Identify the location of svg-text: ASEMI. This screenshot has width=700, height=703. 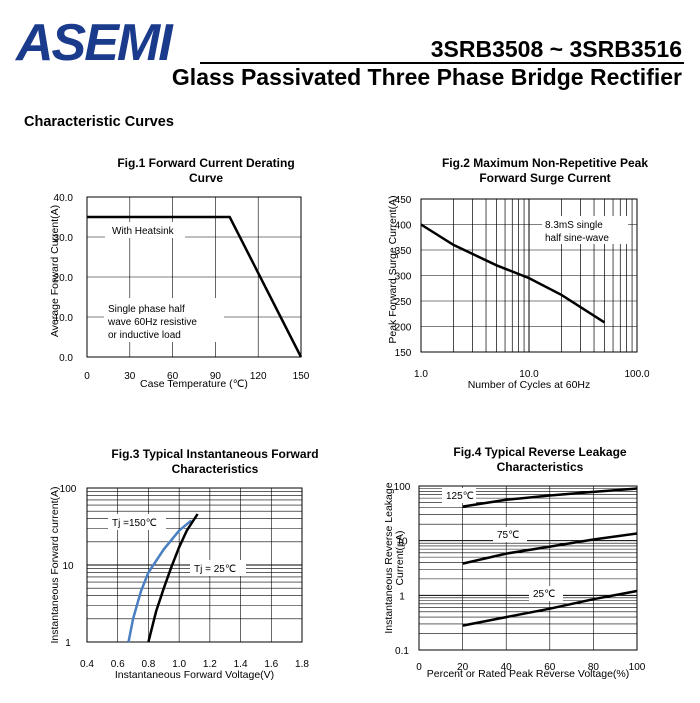
(94, 41).